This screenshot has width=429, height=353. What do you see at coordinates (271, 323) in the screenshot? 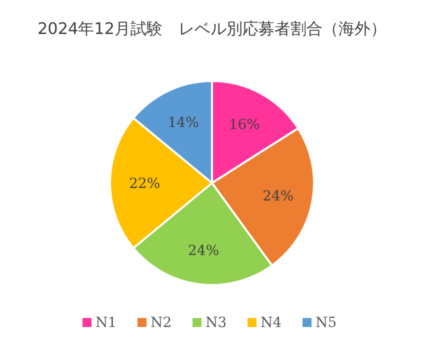
I see `legend-label: N4` at bounding box center [271, 323].